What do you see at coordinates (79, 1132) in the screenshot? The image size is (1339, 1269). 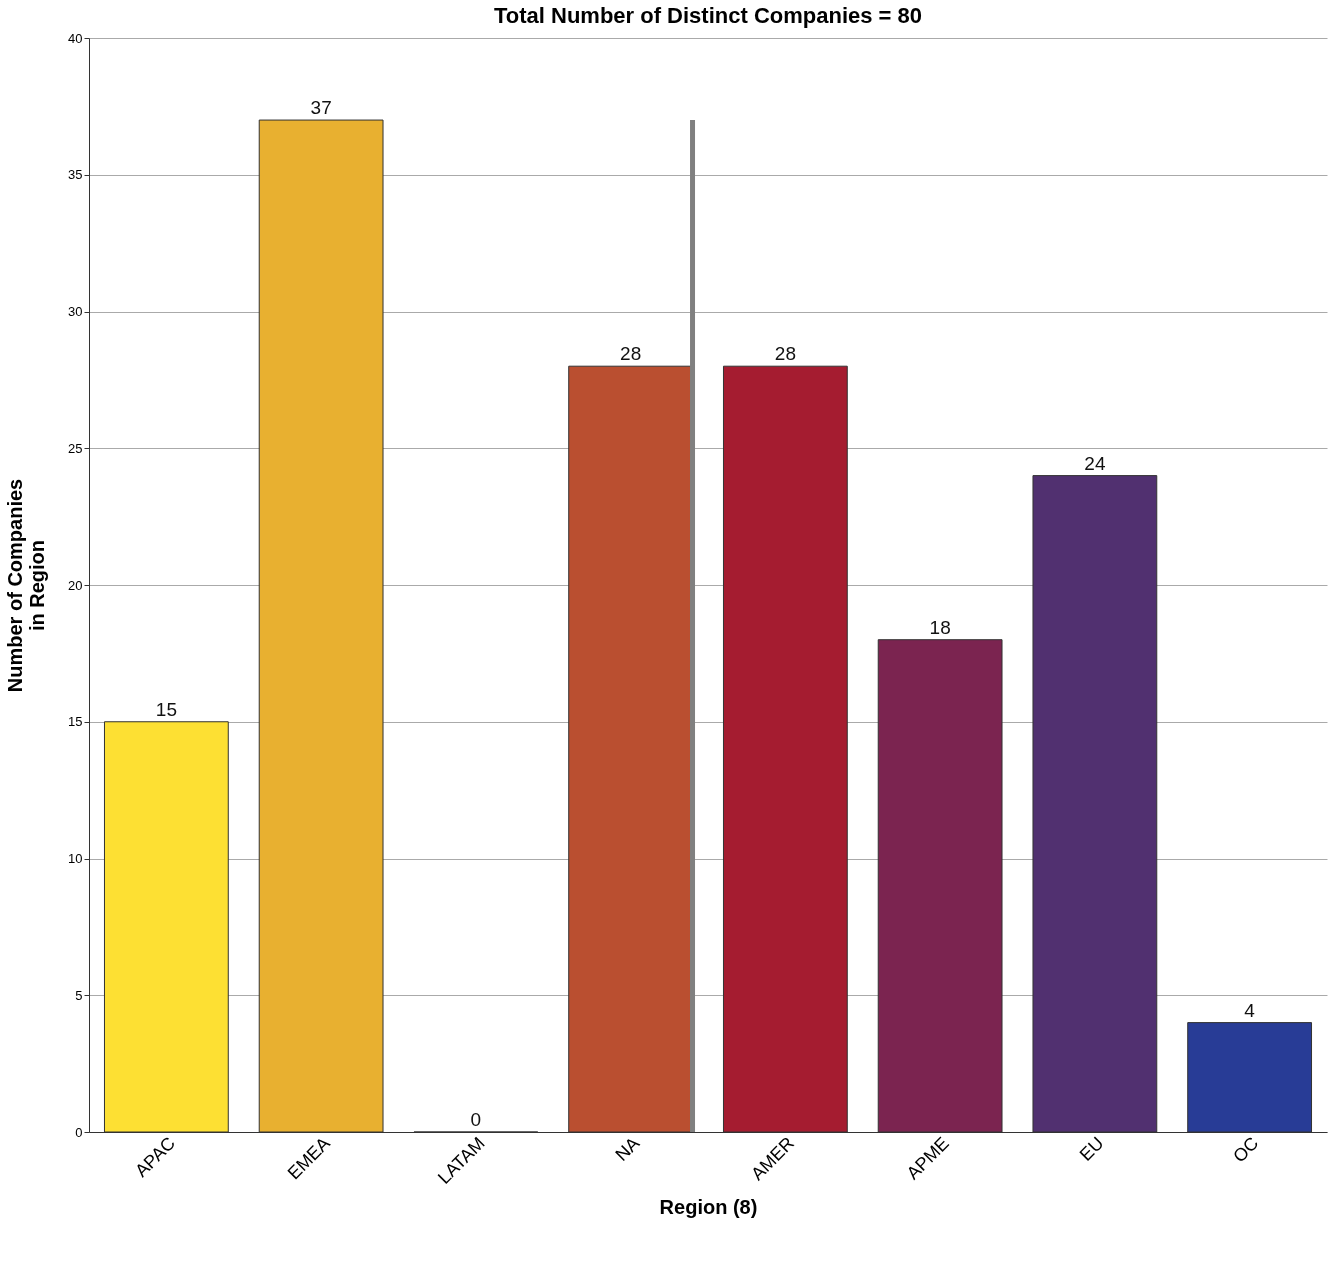 I see `y-tick-label: 0` at bounding box center [79, 1132].